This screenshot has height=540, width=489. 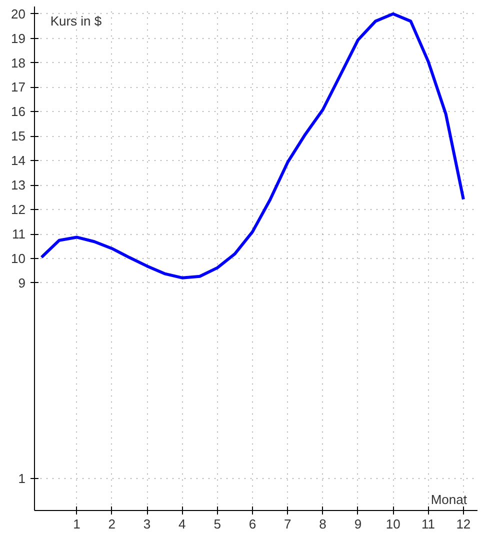 What do you see at coordinates (288, 524) in the screenshot?
I see `x-tick-label: 7` at bounding box center [288, 524].